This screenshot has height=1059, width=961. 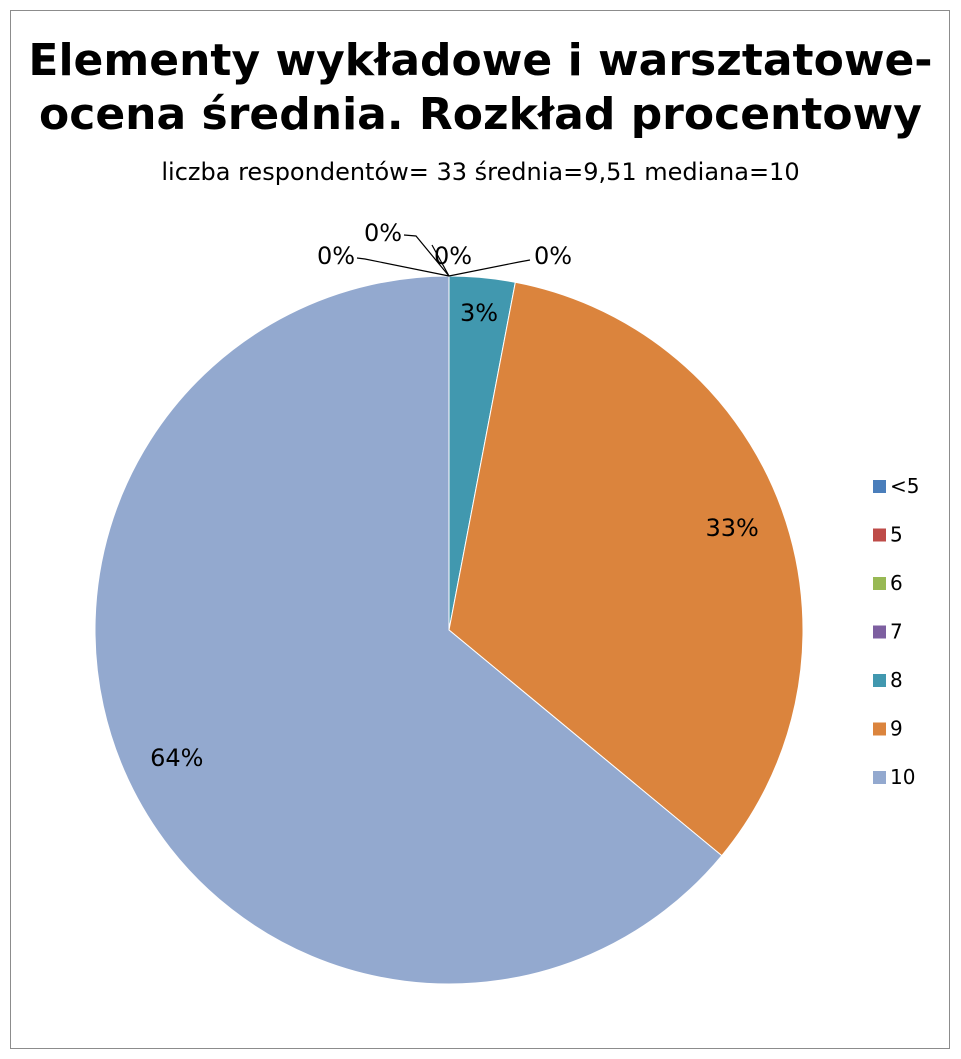 I want to click on legend-label-10: 10, so click(x=902, y=777).